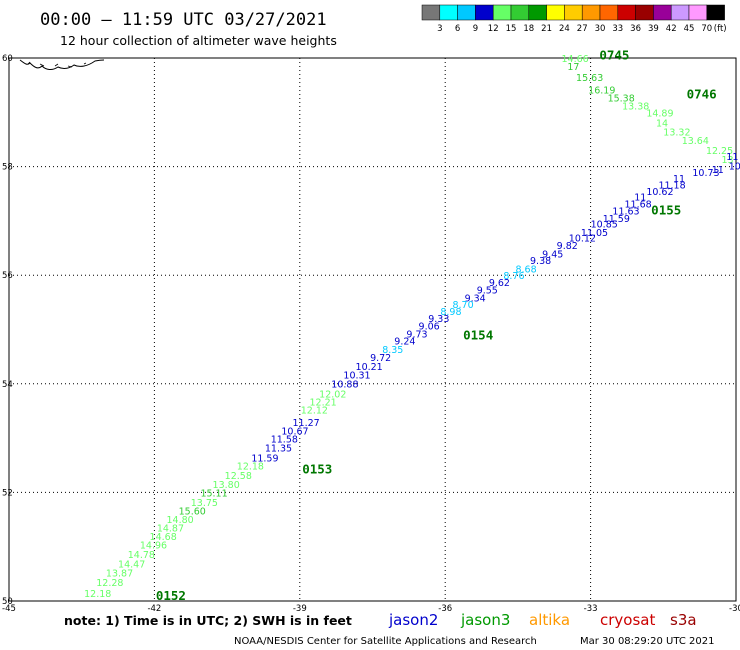 This screenshot has width=740, height=650. Describe the element at coordinates (638, 204) in the screenshot. I see `wave-height-point: 11.68` at that location.